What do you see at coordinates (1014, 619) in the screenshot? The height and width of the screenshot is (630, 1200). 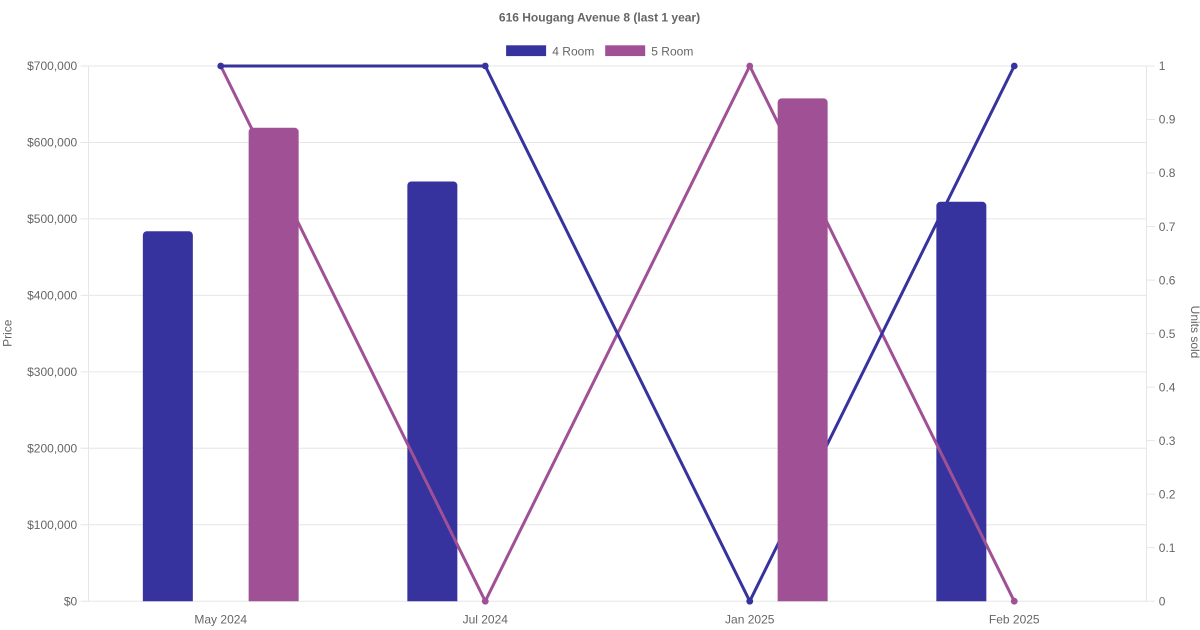 I see `svg-text: Feb 2025` at bounding box center [1014, 619].